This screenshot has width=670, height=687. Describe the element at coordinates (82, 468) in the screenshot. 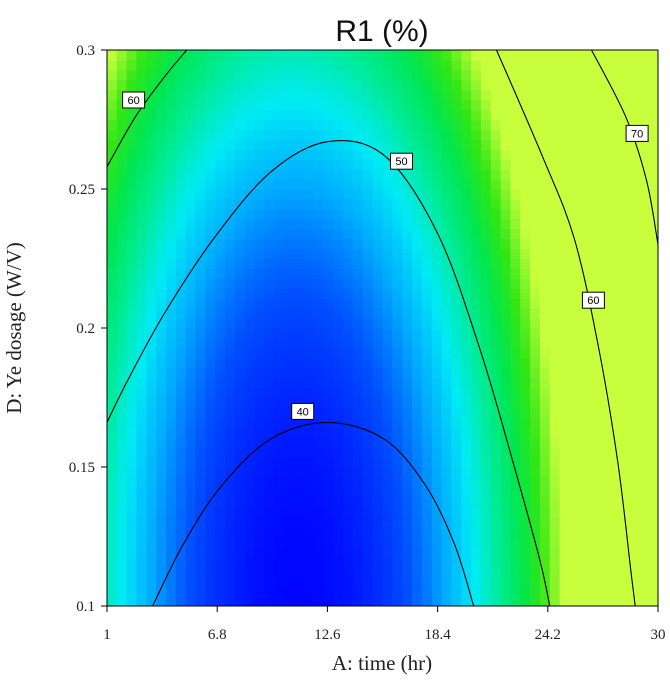

I see `y-tick-label: 0.15` at that location.